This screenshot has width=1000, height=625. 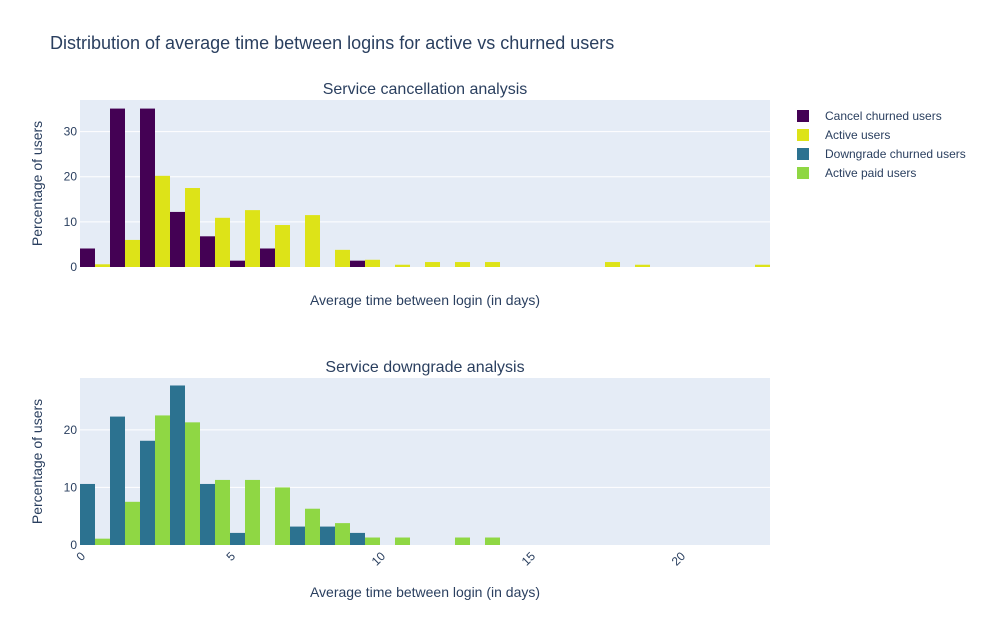 What do you see at coordinates (895, 153) in the screenshot?
I see `legend-label: Downgrade churned users` at bounding box center [895, 153].